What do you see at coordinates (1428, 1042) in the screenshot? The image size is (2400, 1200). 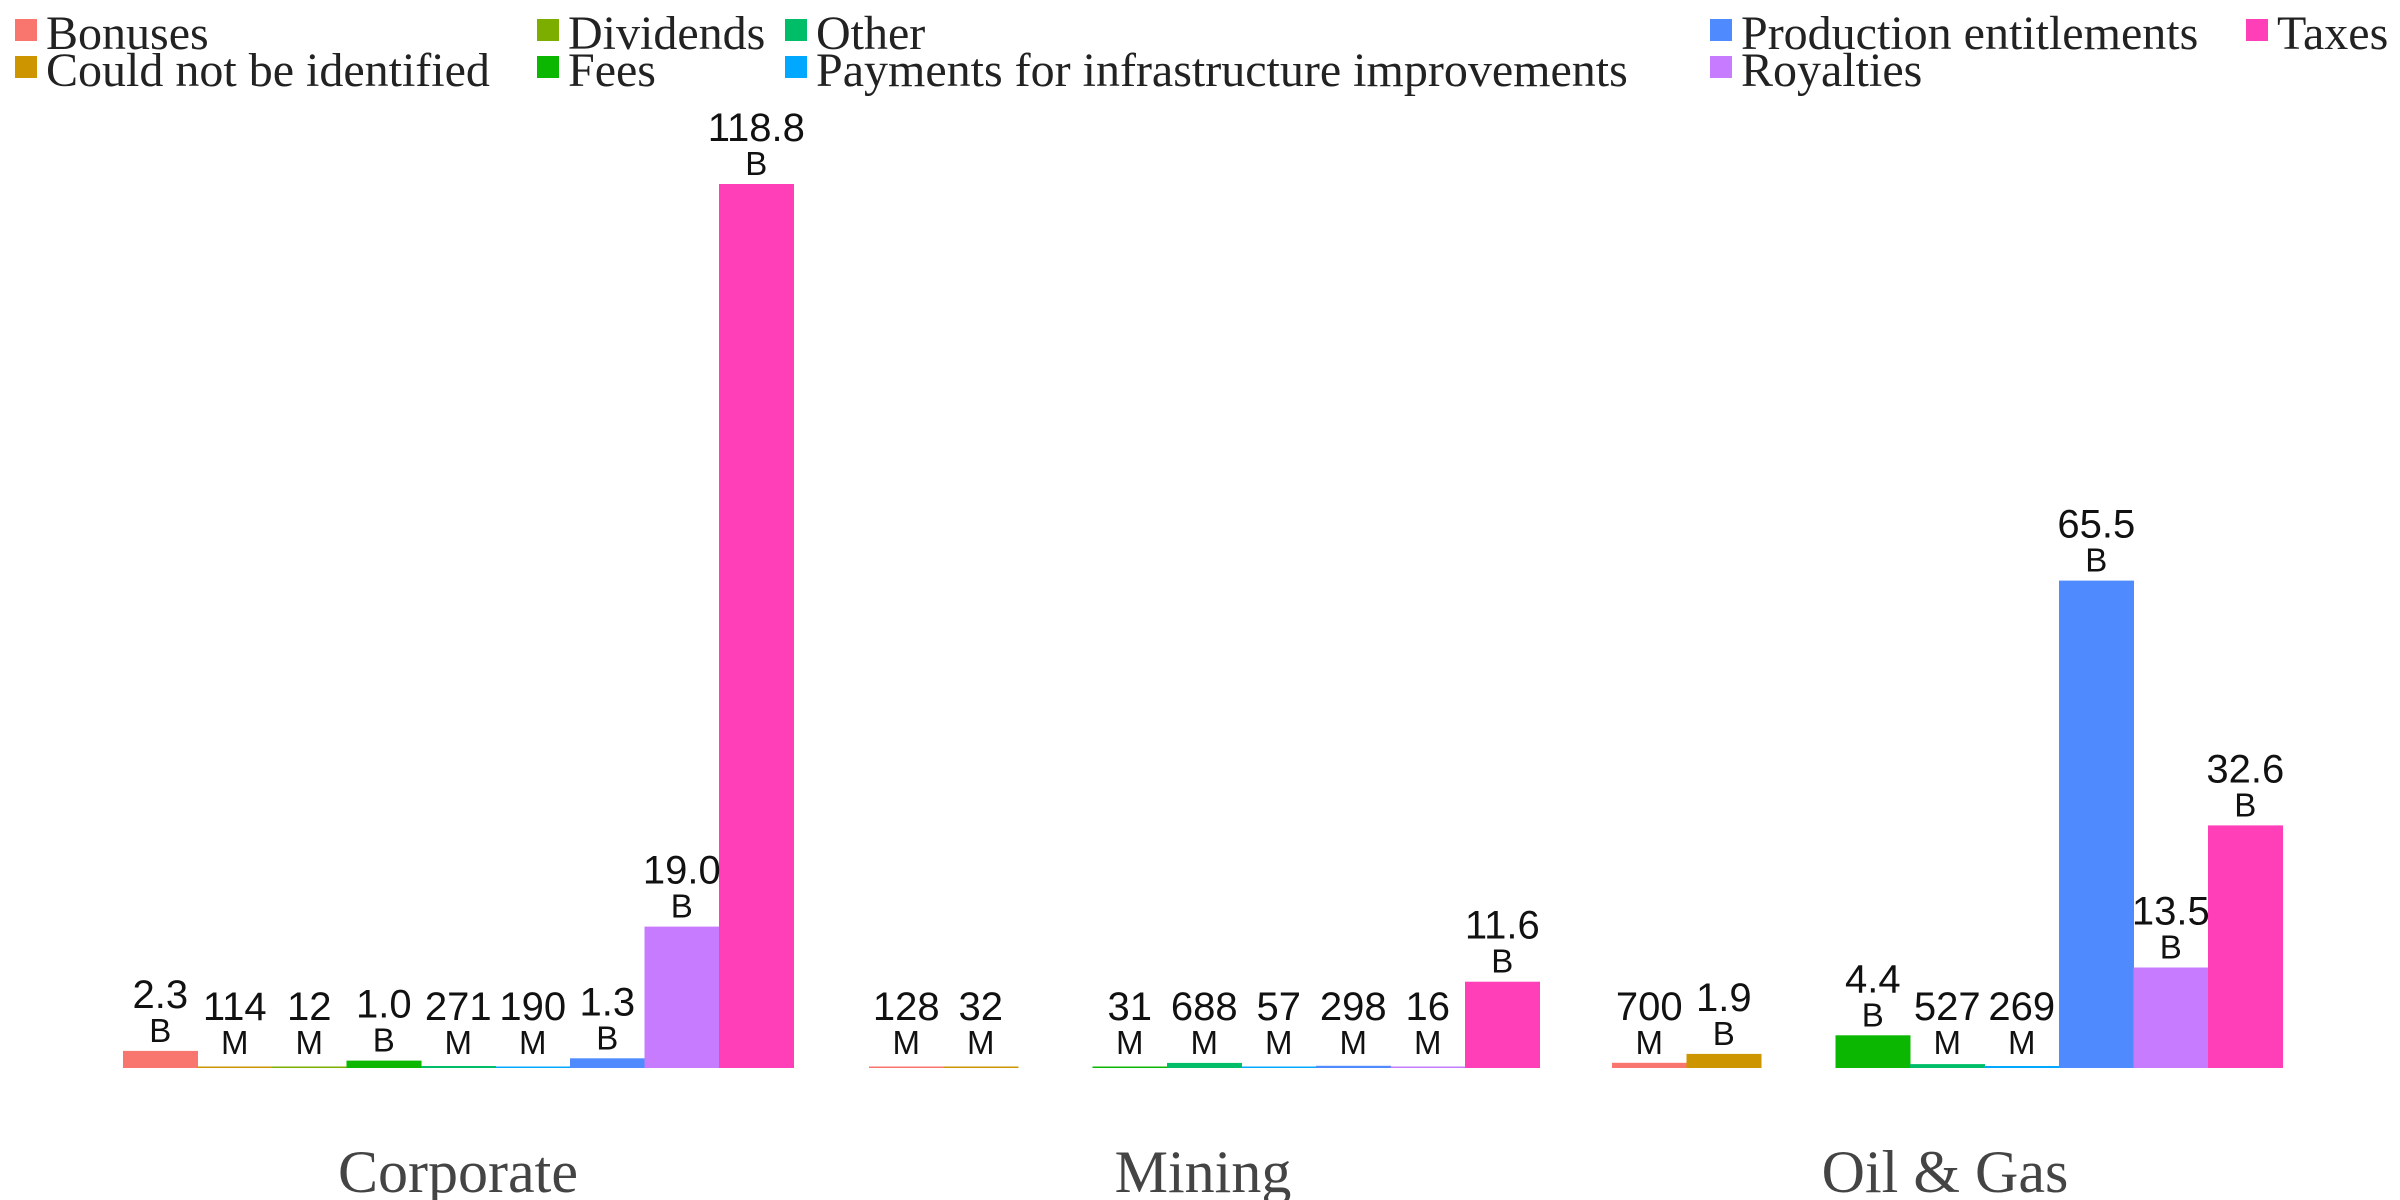 I see `data-label-unit-mining-royalties: M` at bounding box center [1428, 1042].